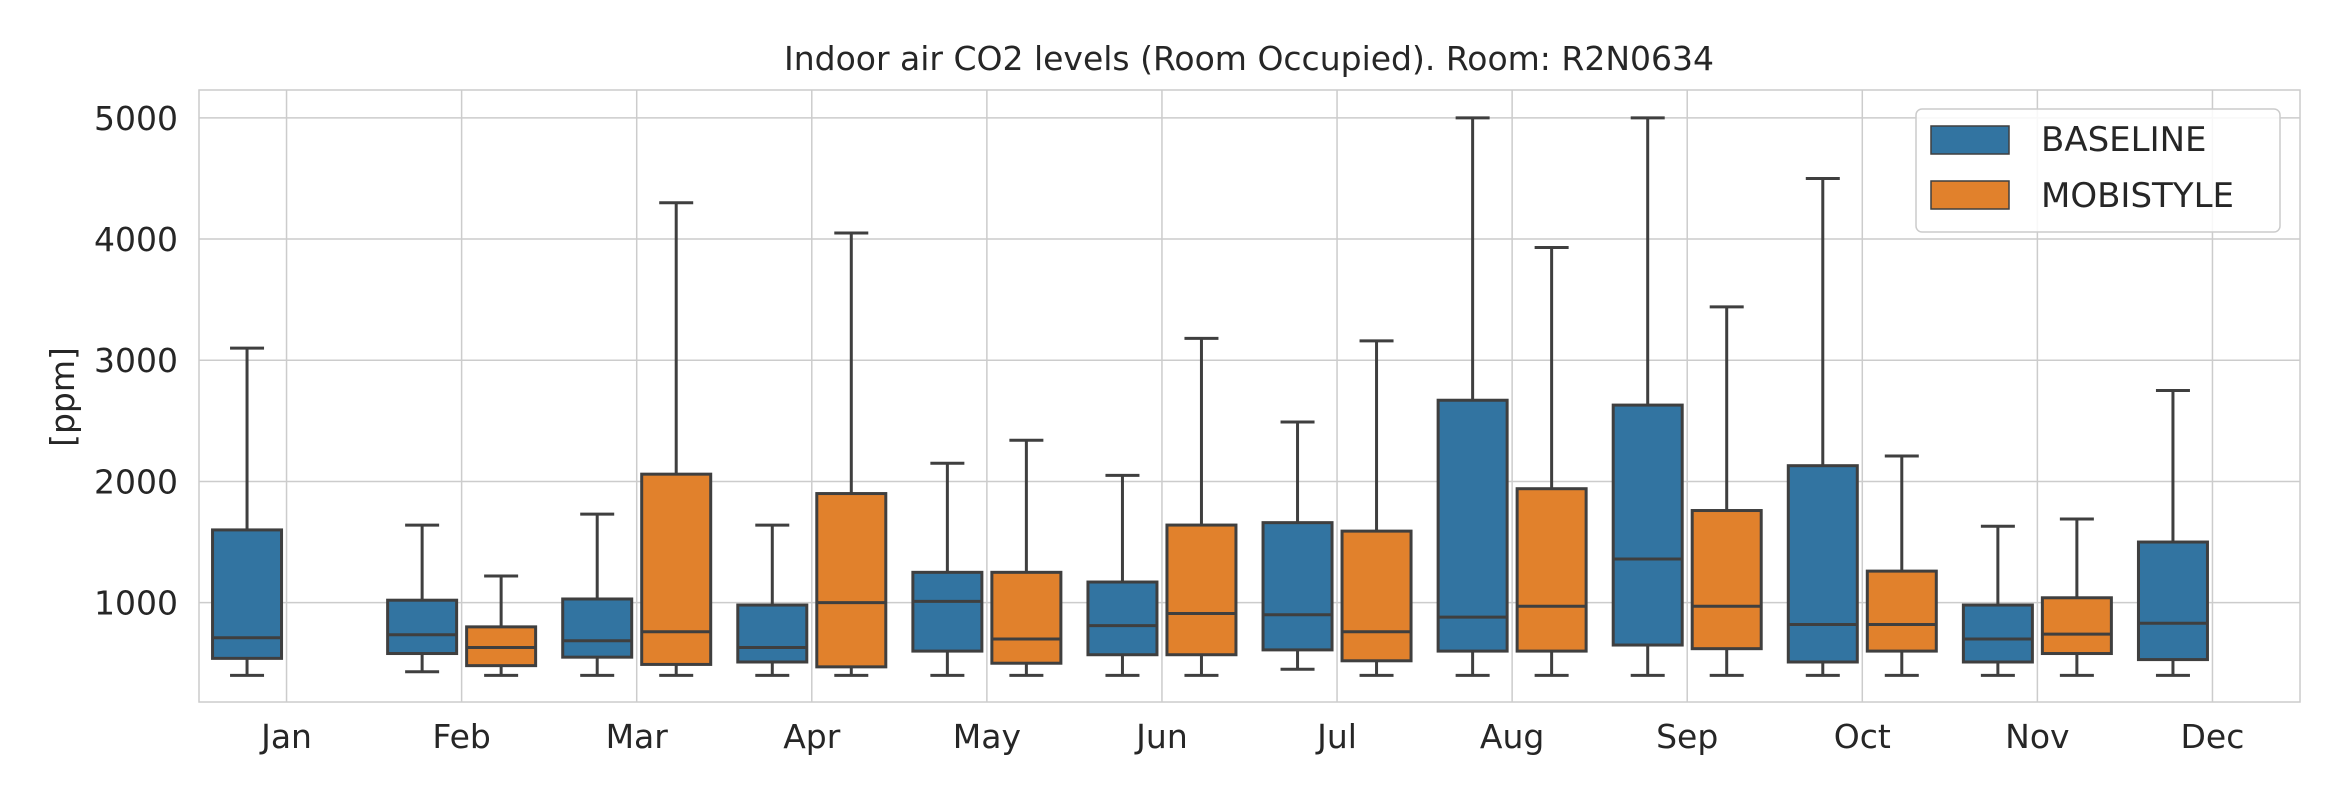 This screenshot has height=800, width=2340. Describe the element at coordinates (1472, 396) in the screenshot. I see `box-baseline-aug` at that location.